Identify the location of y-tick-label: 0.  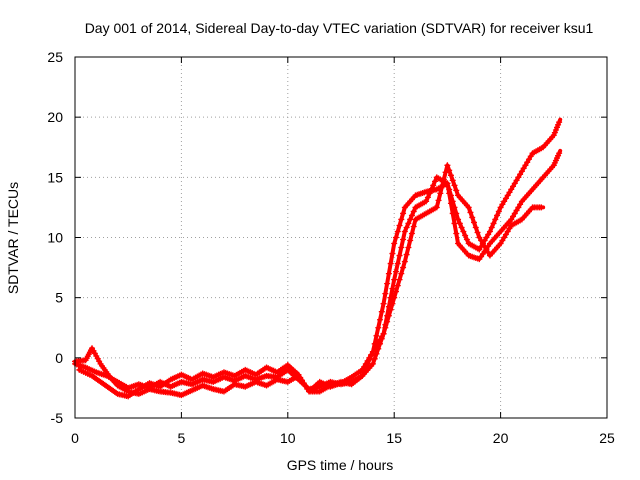
(59, 358).